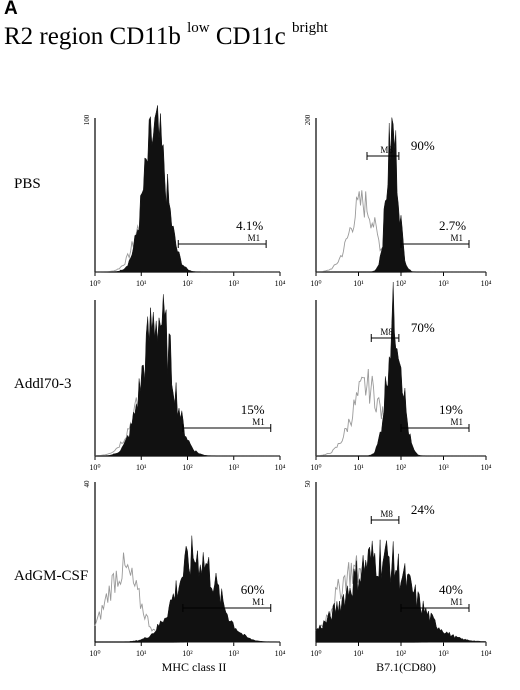 Image resolution: width=520 pixels, height=690 pixels. What do you see at coordinates (253, 589) in the screenshot?
I see `gate-percent-label: 60%` at bounding box center [253, 589].